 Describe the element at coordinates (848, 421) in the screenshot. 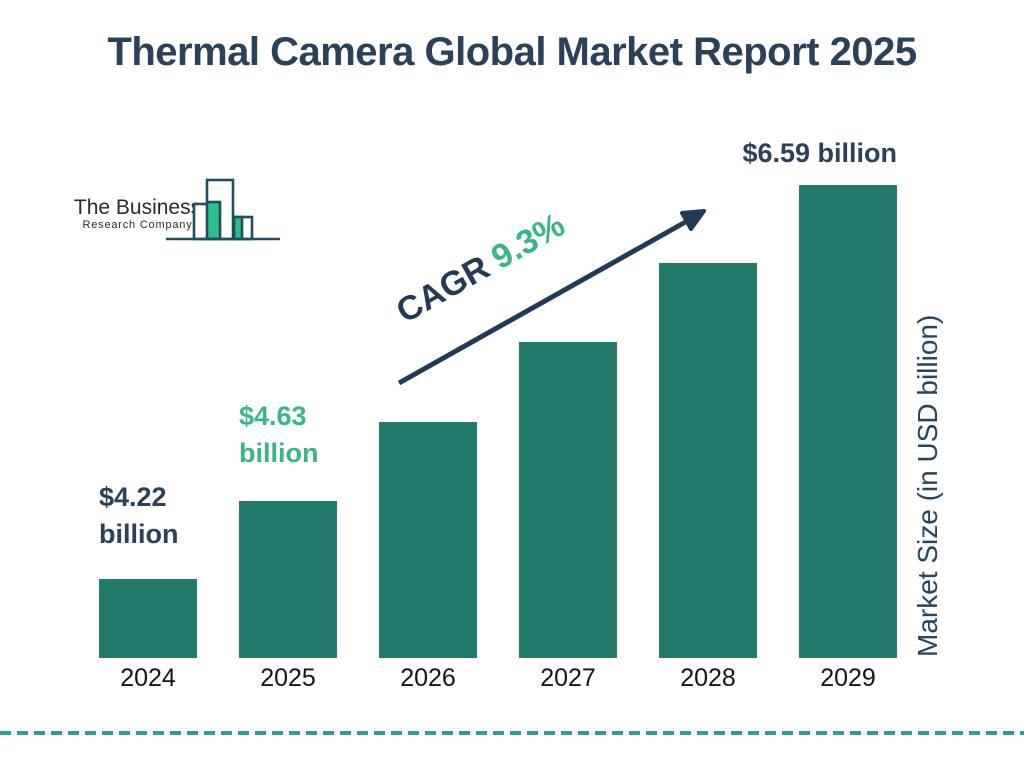

I see `bar-2029` at that location.